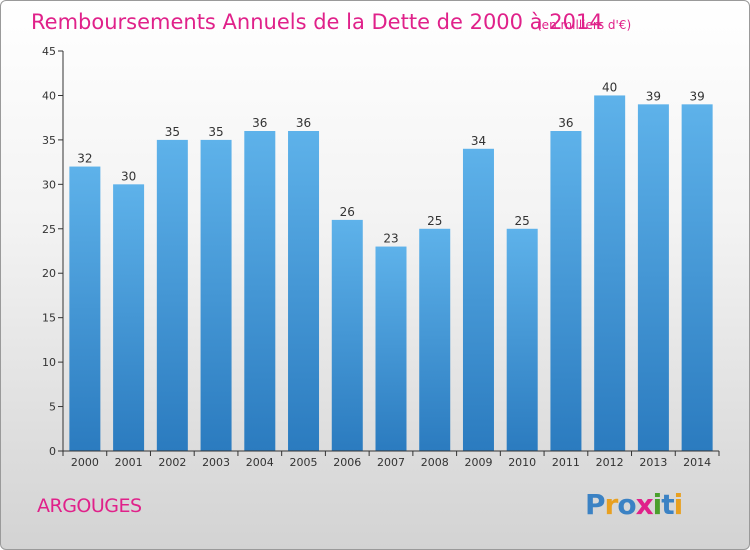 The width and height of the screenshot is (750, 550). I want to click on bar-2003, so click(216, 295).